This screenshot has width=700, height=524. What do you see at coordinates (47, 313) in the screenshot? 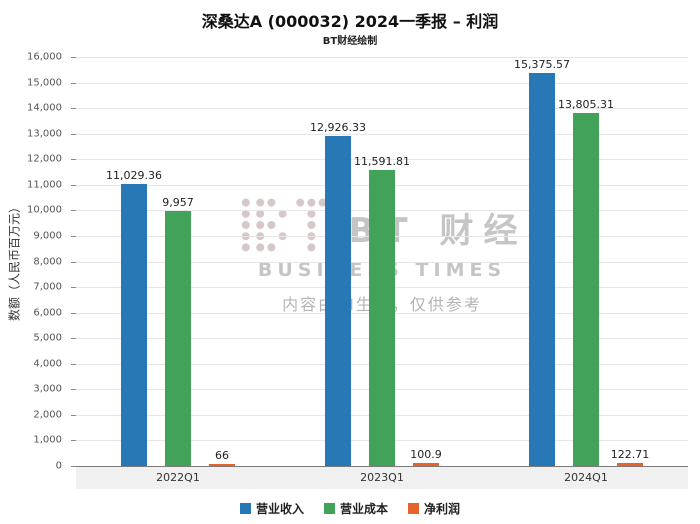
I see `y-tick-label: 6,000` at bounding box center [47, 313].